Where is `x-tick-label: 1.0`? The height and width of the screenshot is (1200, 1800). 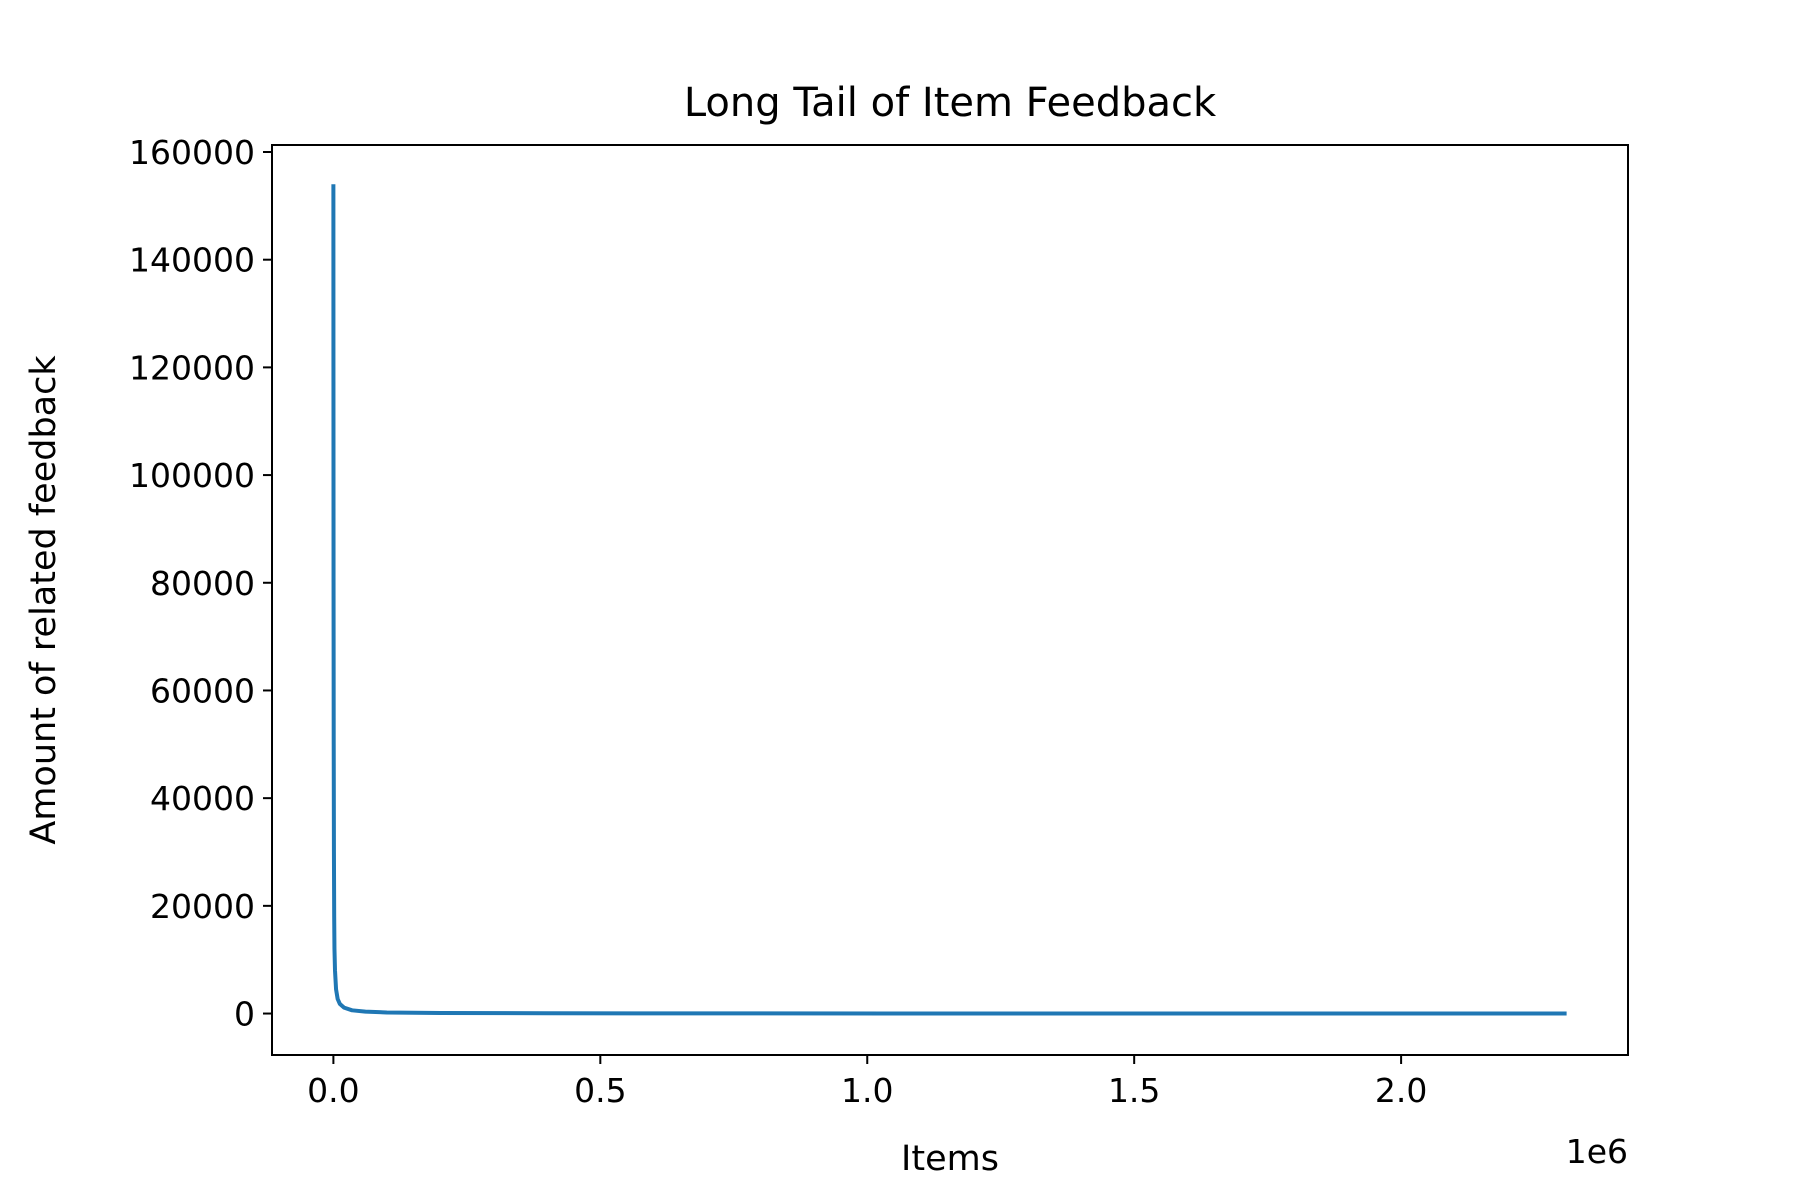
x-tick-label: 1.0 is located at coordinates (867, 1090).